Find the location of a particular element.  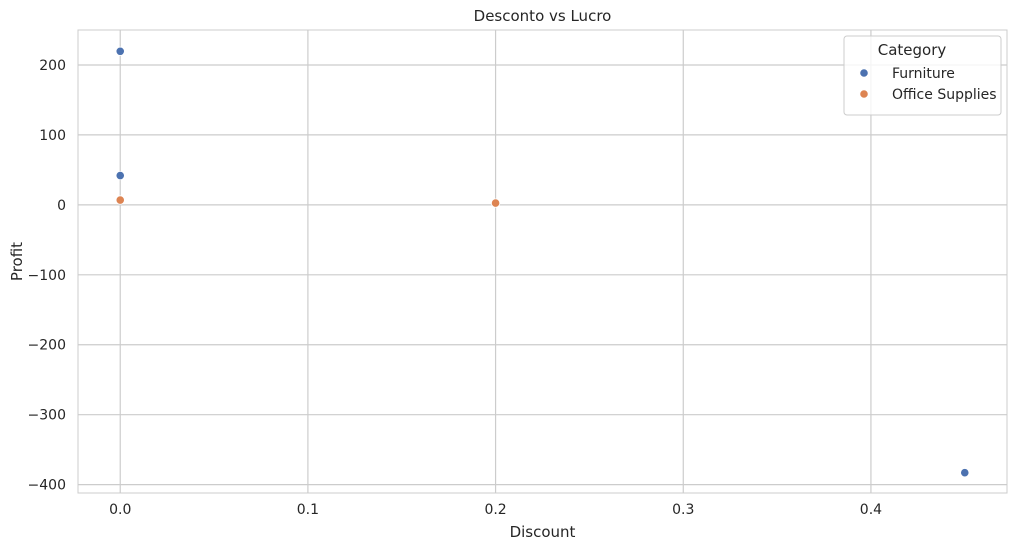

legend: Category Furniture Office Supplies is located at coordinates (922, 75).